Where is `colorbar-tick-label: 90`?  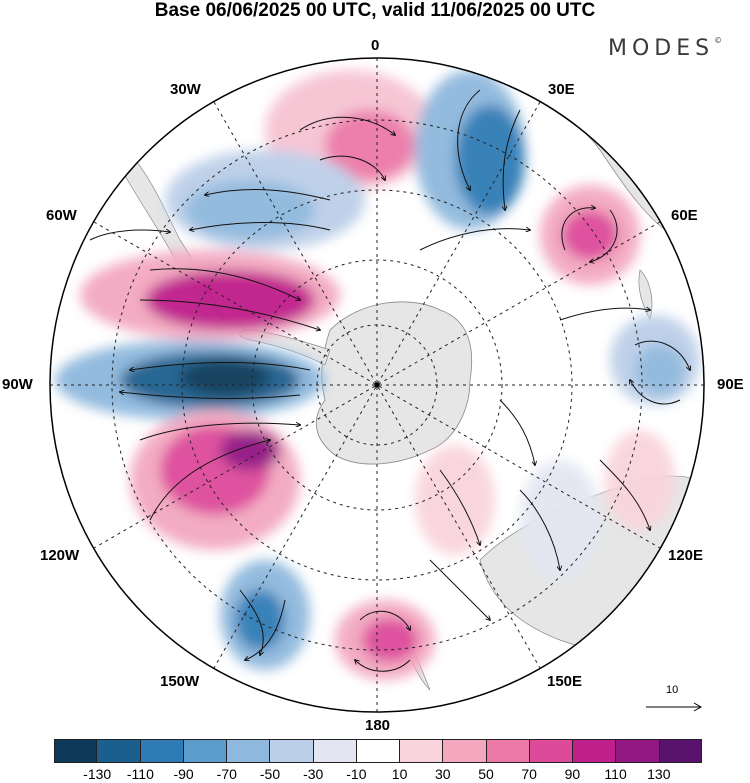 colorbar-tick-label: 90 is located at coordinates (572, 774).